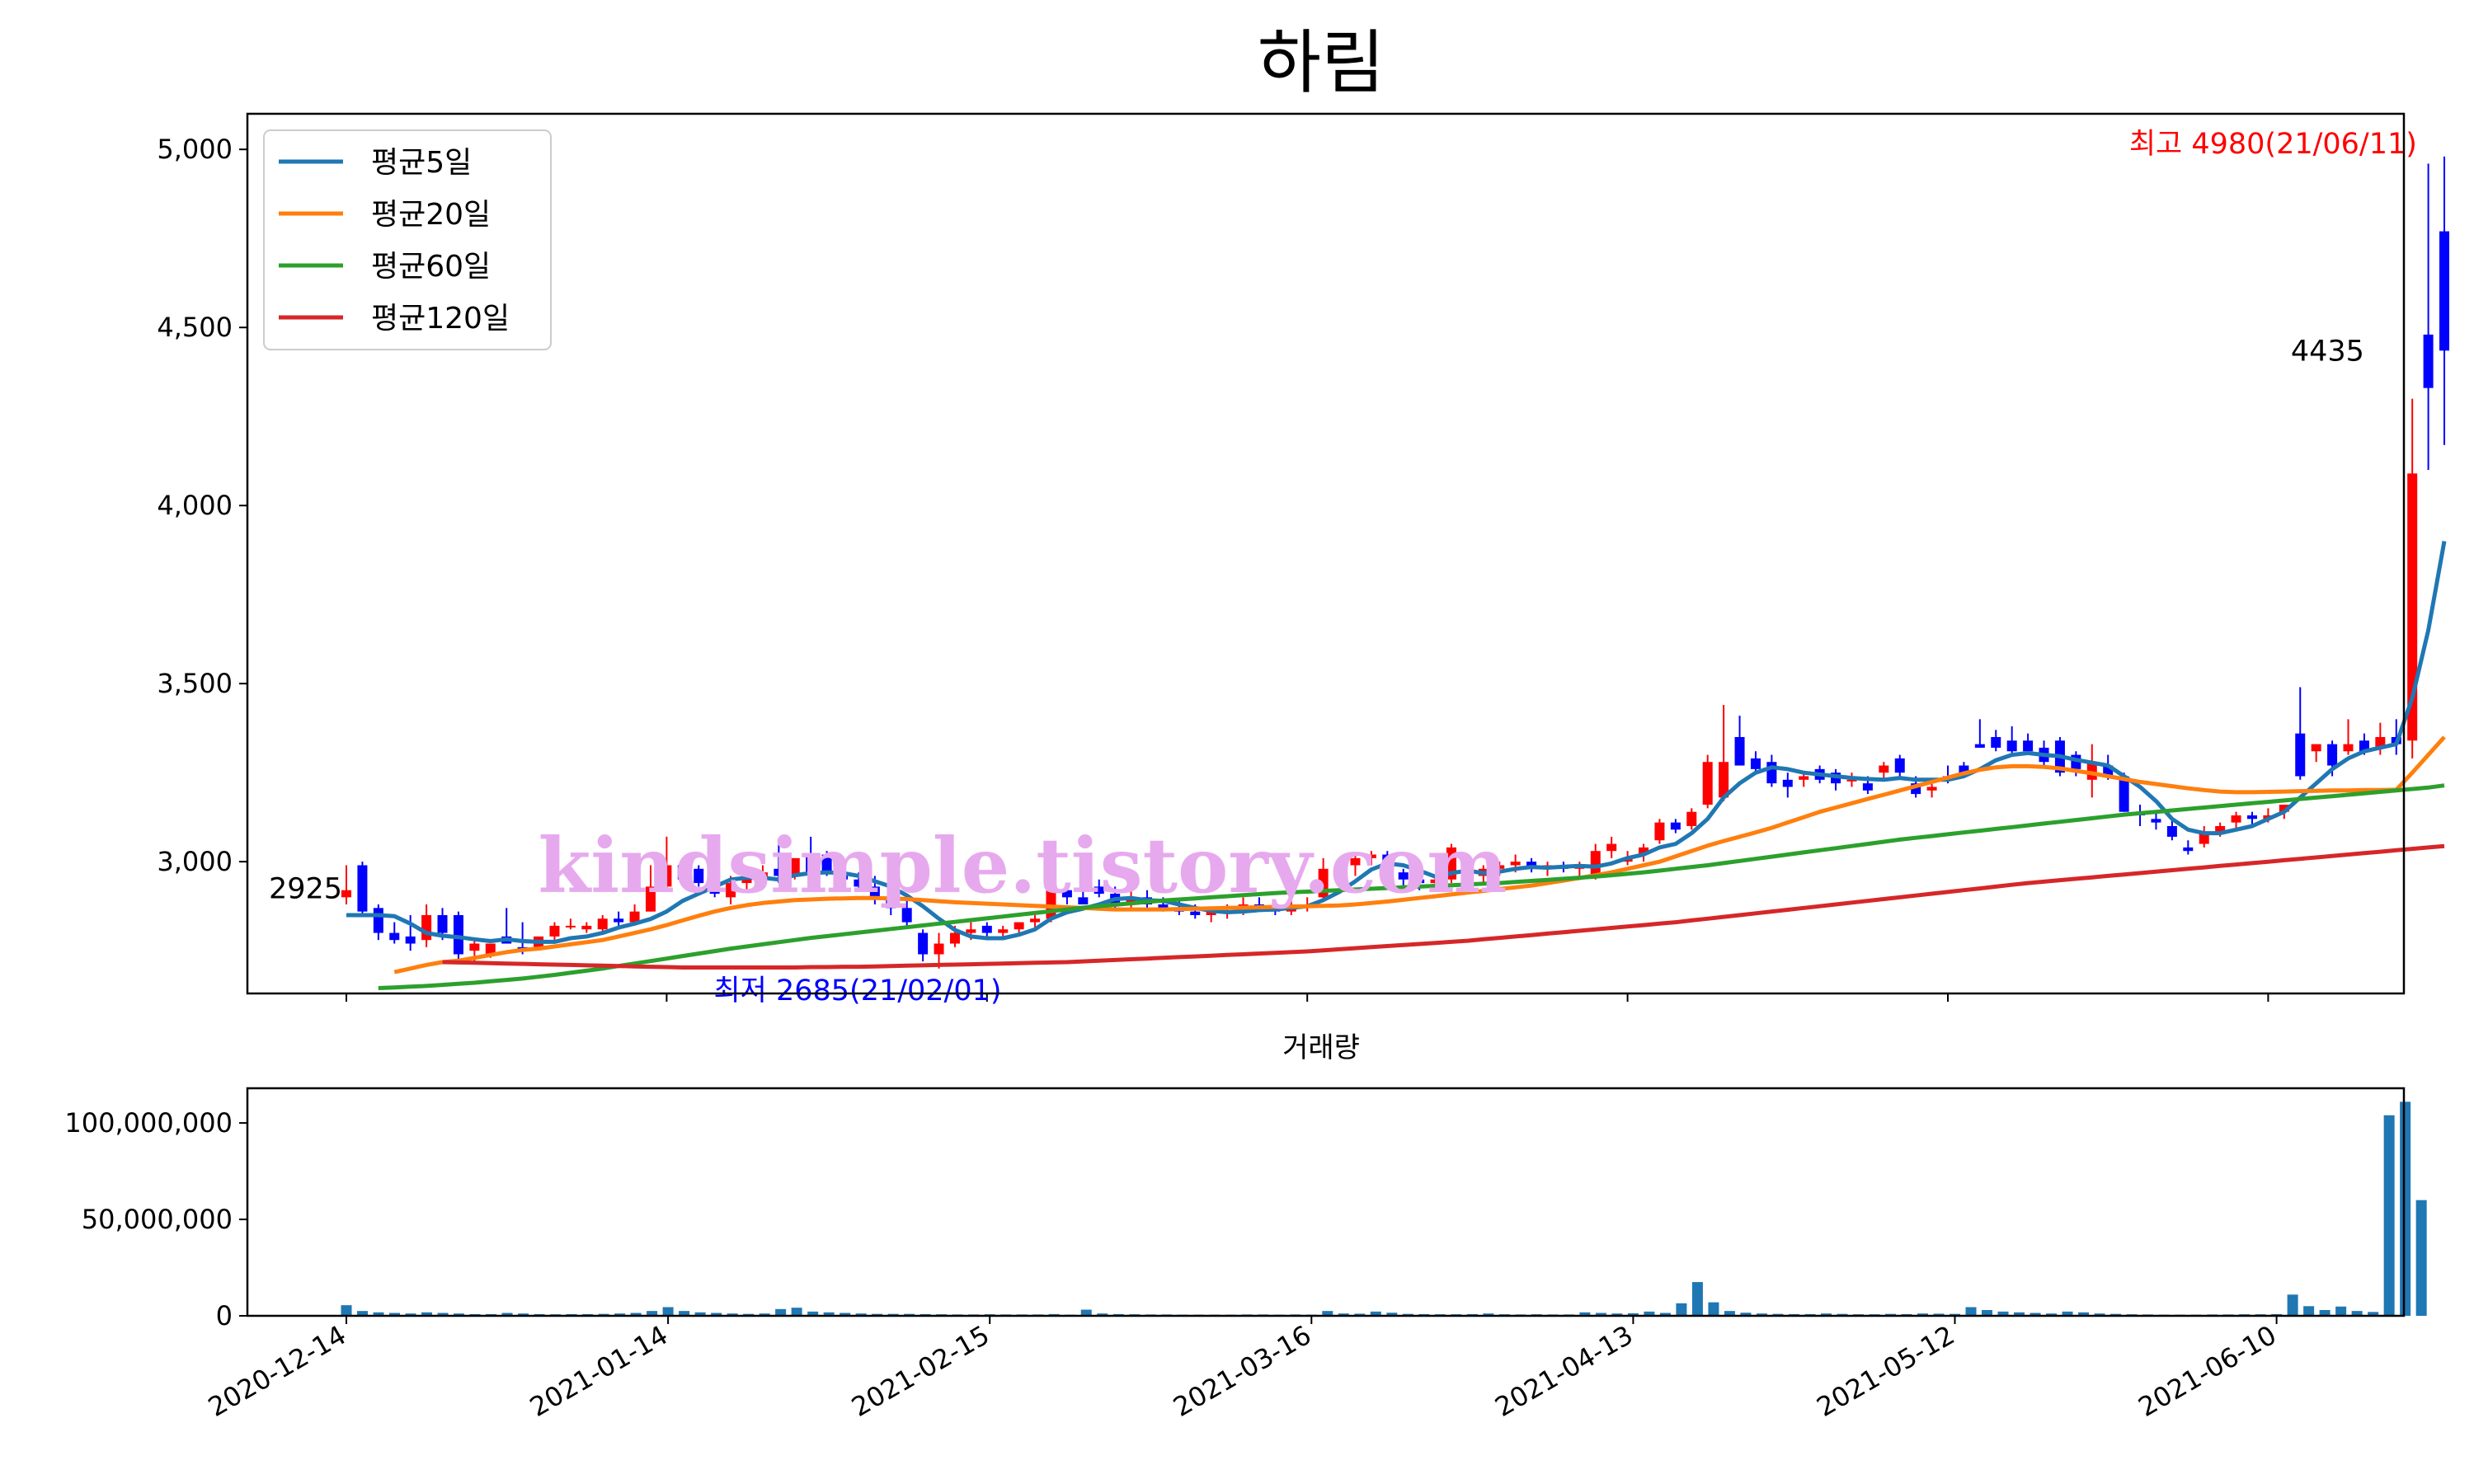 Image resolution: width=2474 pixels, height=1484 pixels. I want to click on price-ytick-label: 3,000, so click(195, 861).